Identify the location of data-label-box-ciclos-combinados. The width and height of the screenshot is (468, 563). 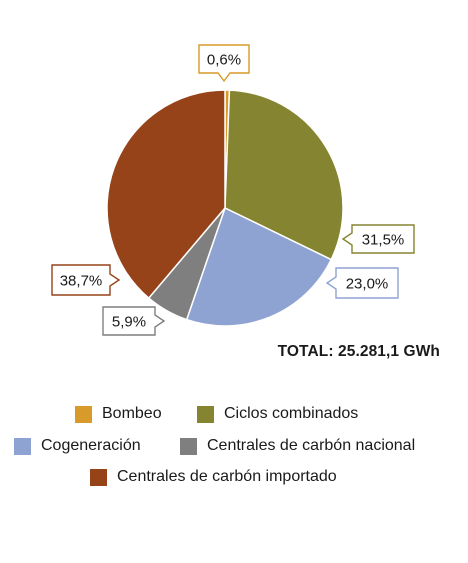
(378, 239).